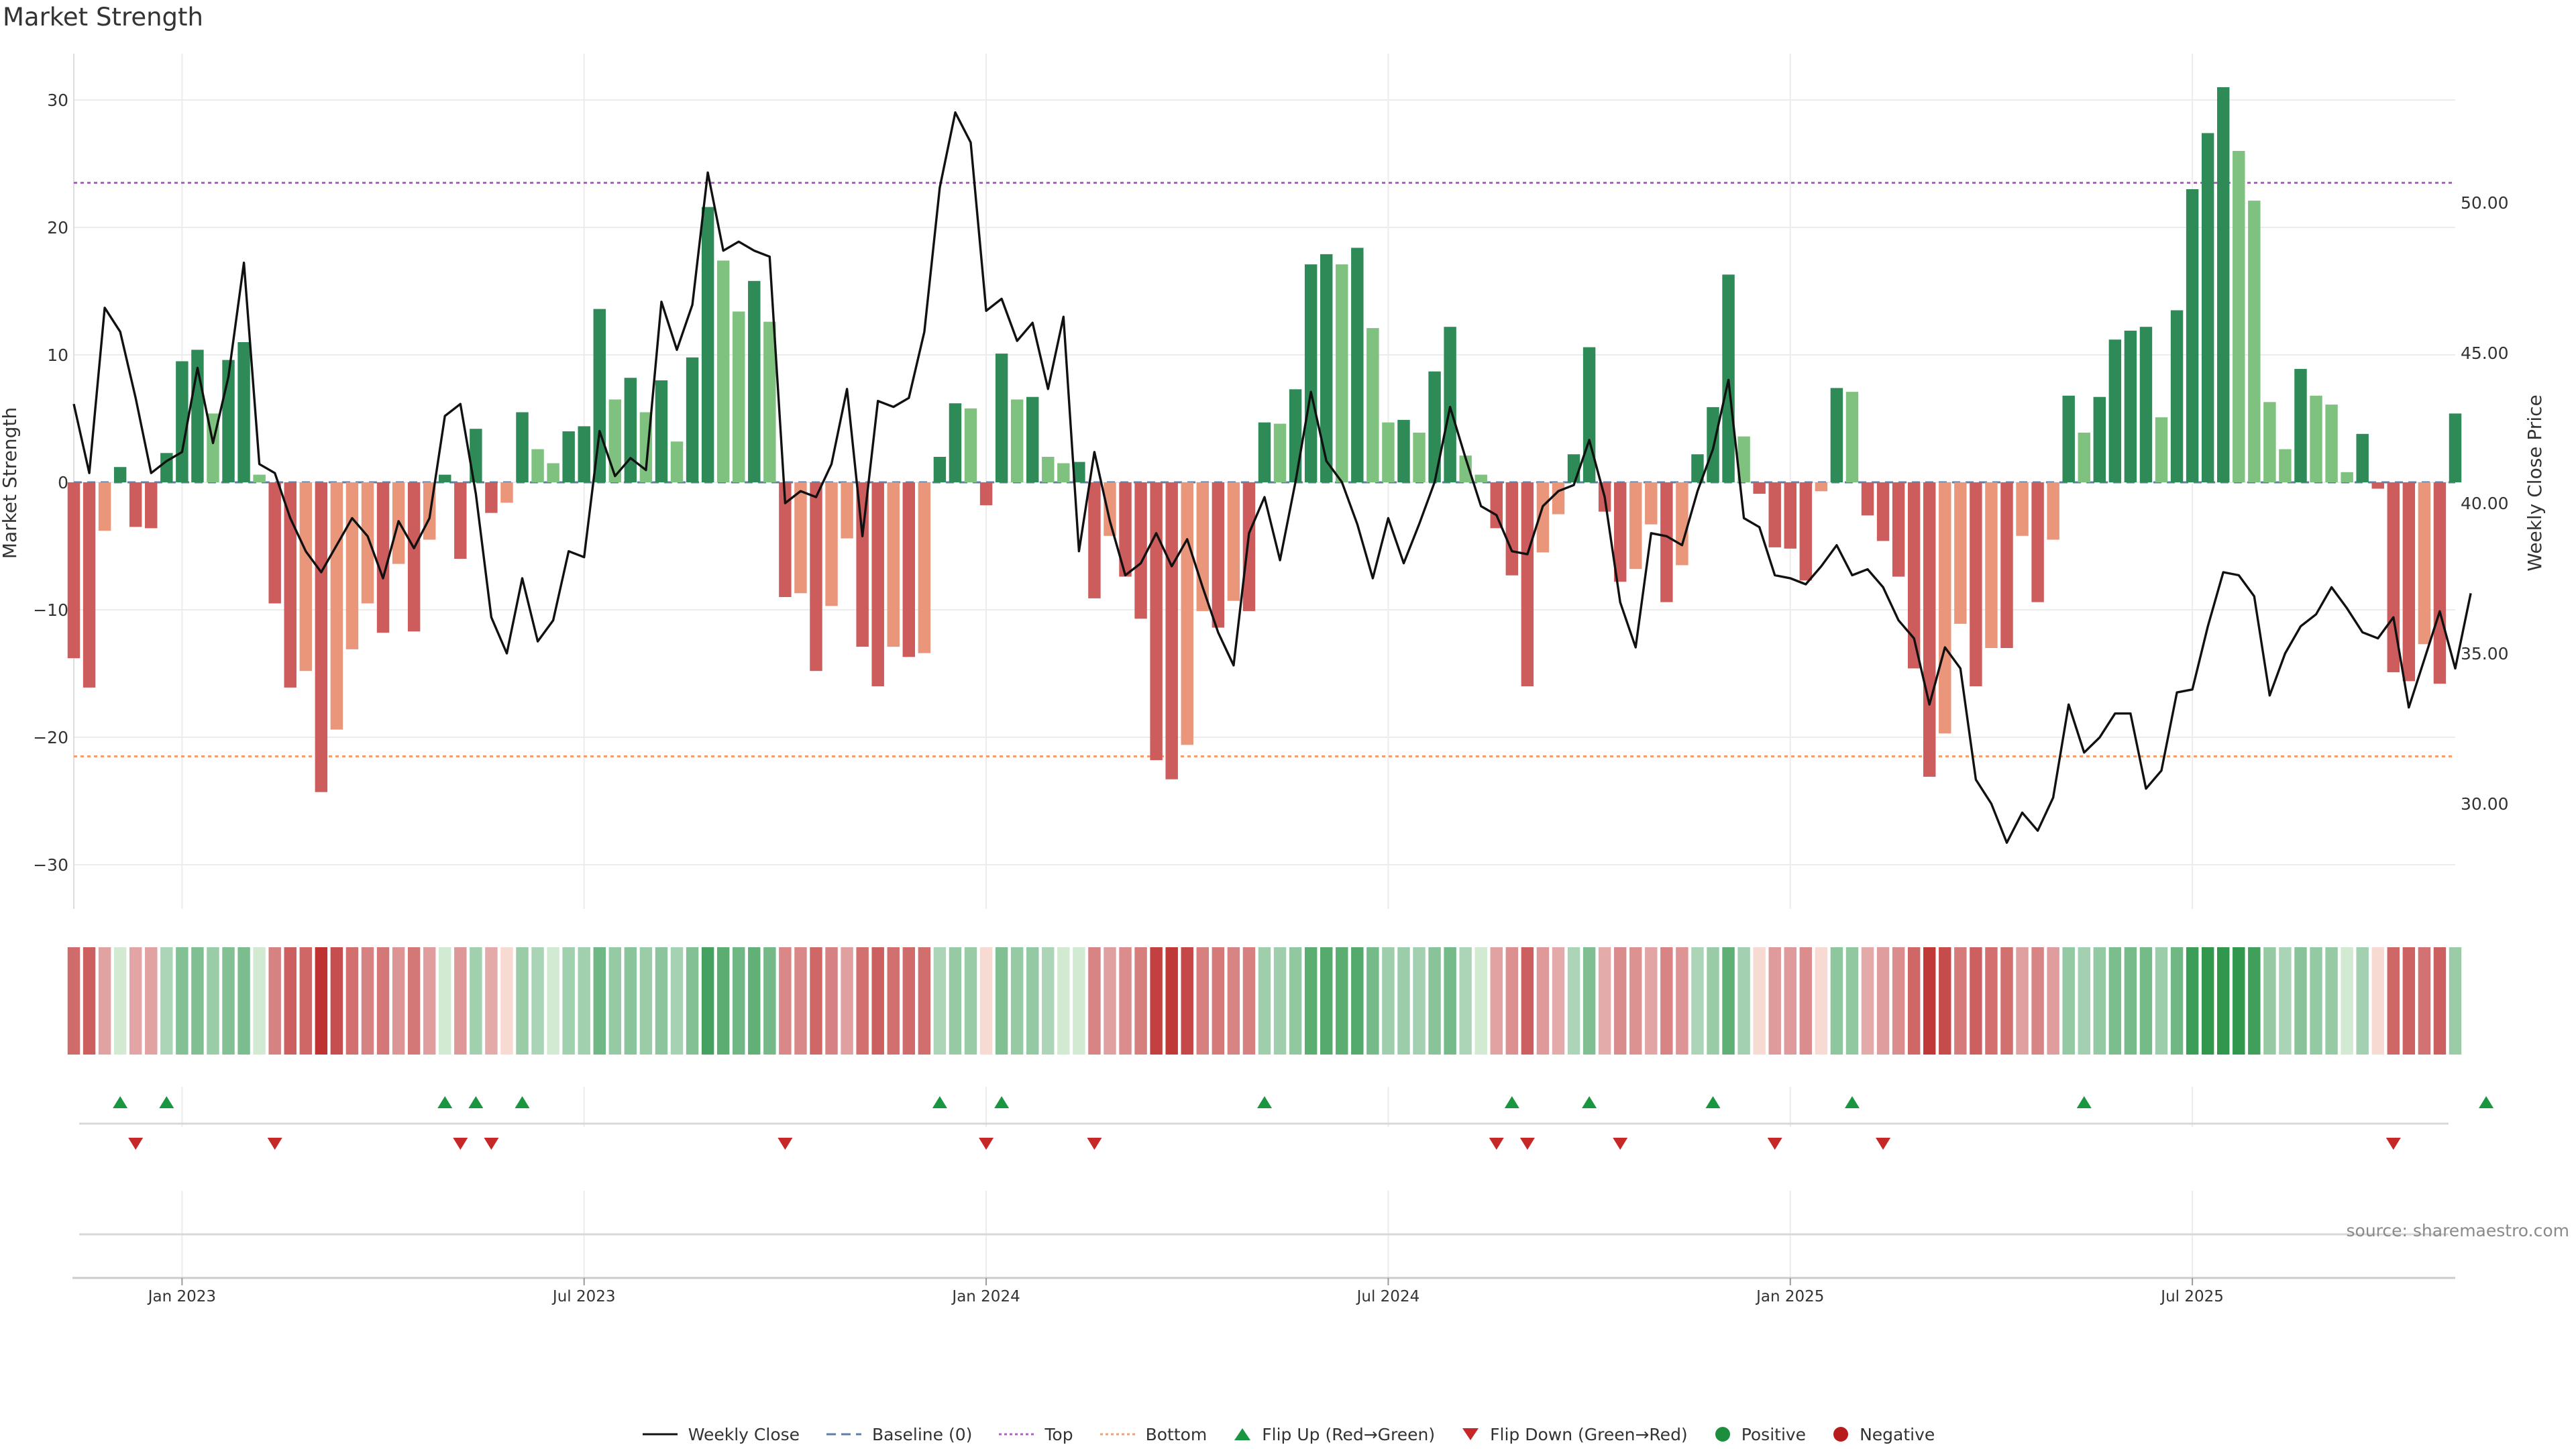 The height and width of the screenshot is (1449, 2576). Describe the element at coordinates (744, 1434) in the screenshot. I see `legend-label: Weekly Close` at that location.